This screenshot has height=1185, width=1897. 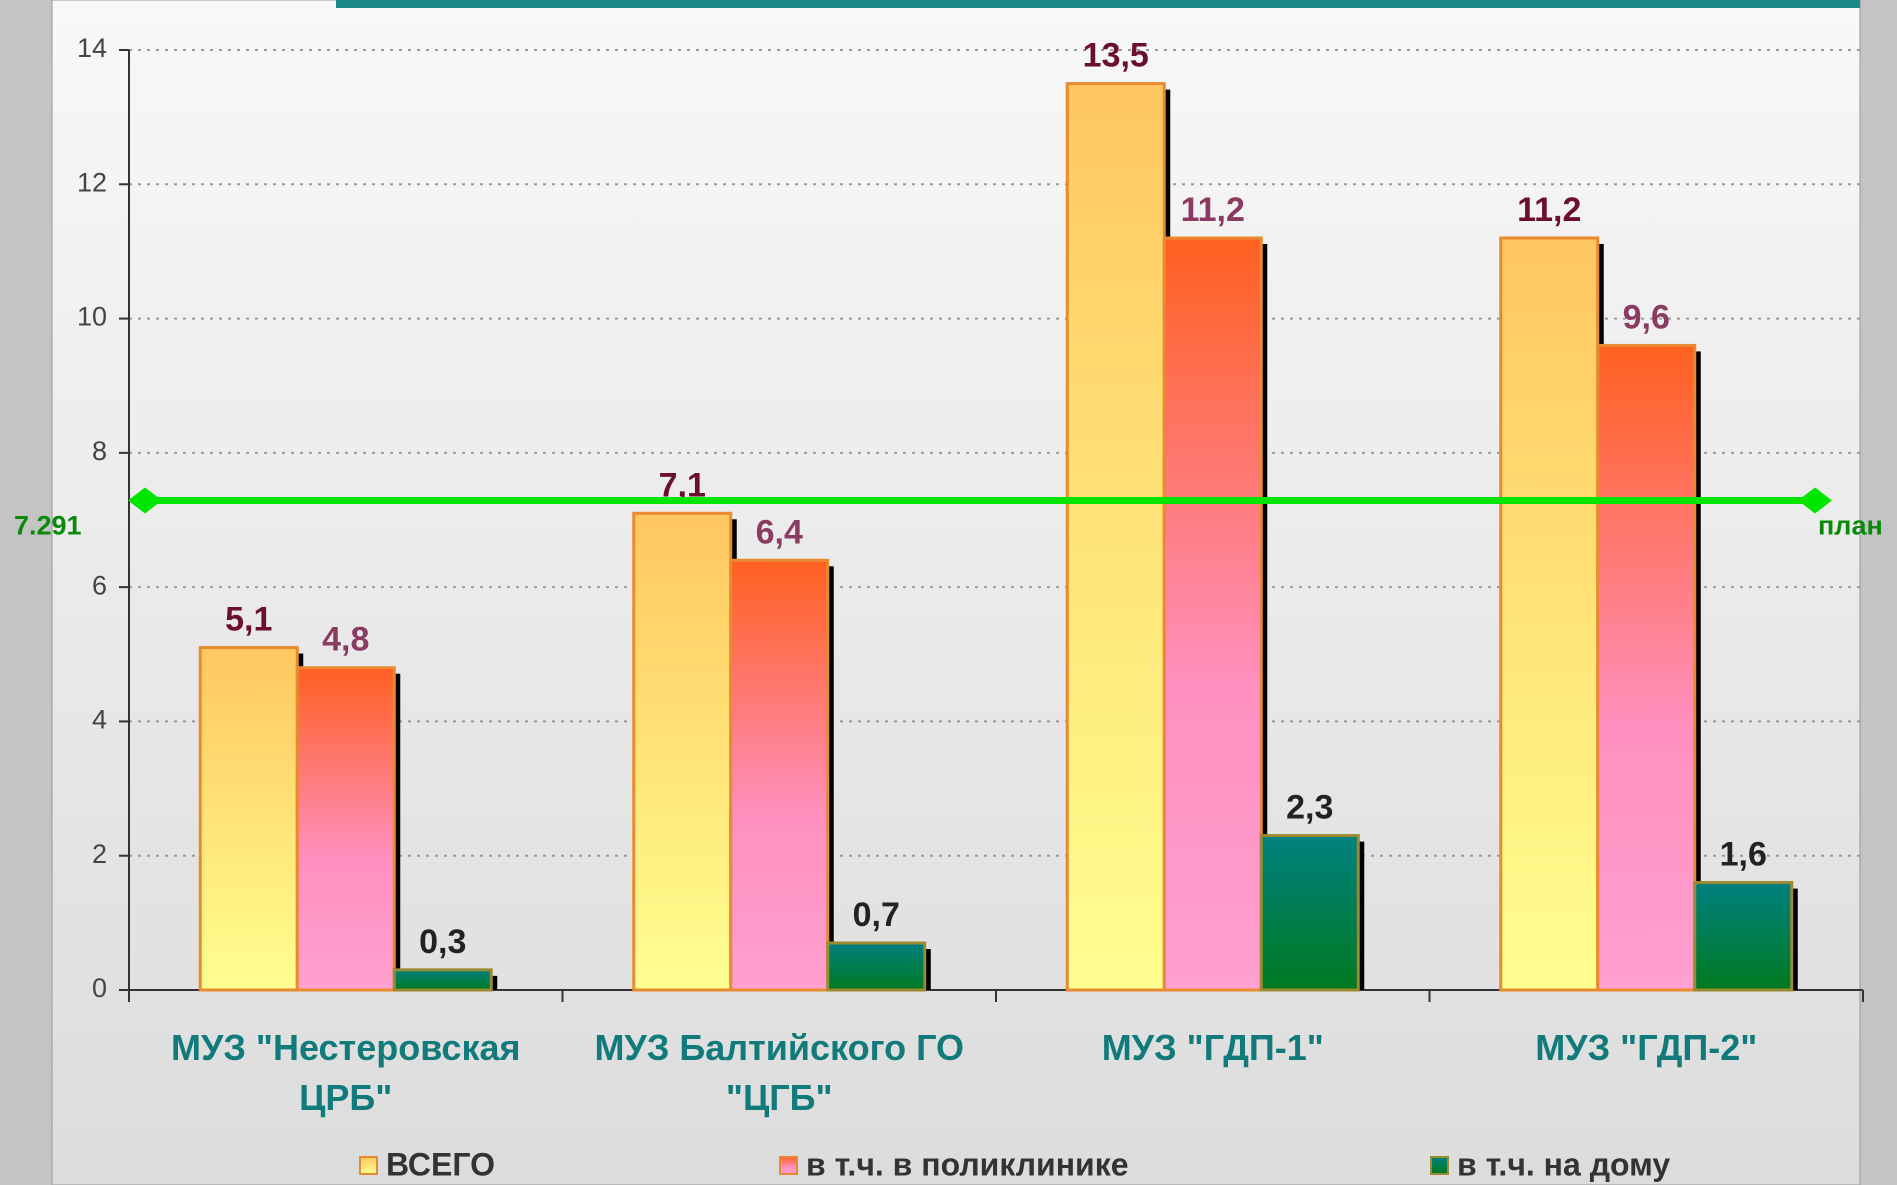 I want to click on data-label: 13,5, so click(x=1116, y=56).